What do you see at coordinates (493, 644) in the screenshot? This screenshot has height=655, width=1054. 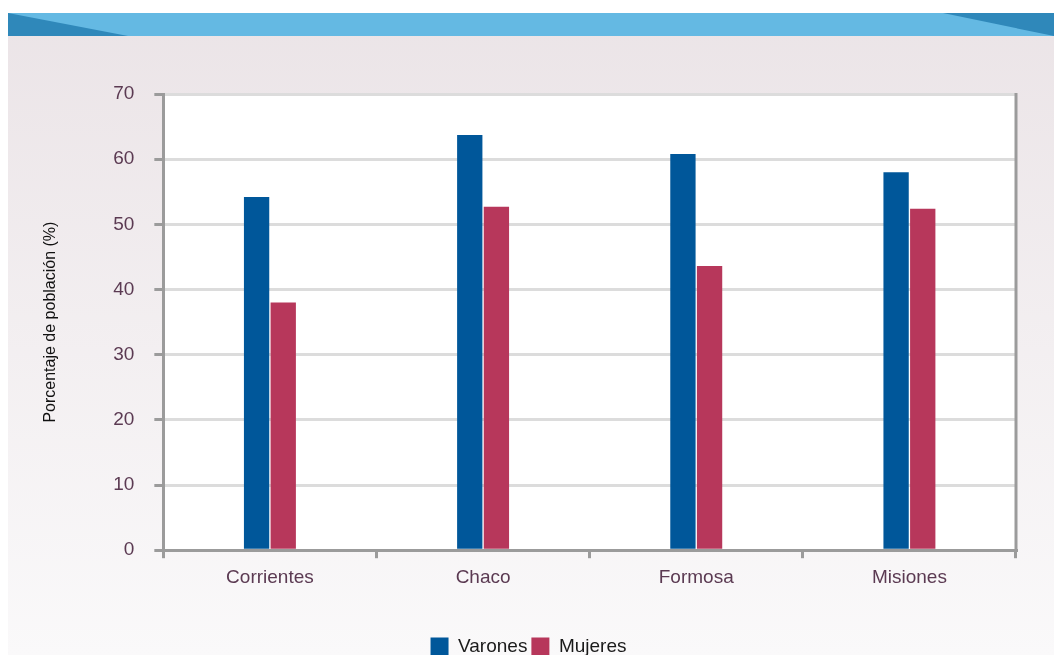 I see `legend-label: Varones` at bounding box center [493, 644].